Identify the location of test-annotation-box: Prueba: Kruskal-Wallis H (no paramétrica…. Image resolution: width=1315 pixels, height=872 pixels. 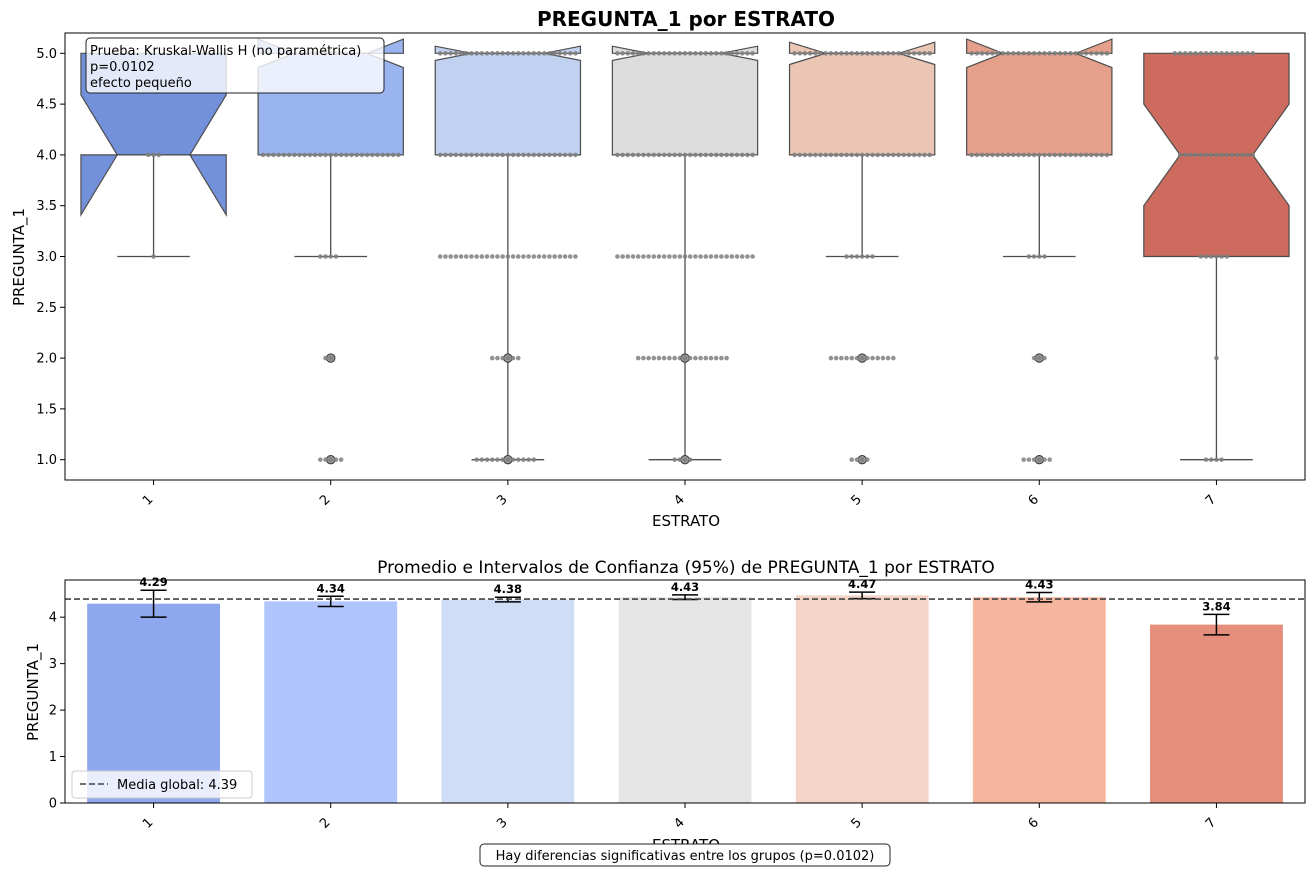
(235, 65).